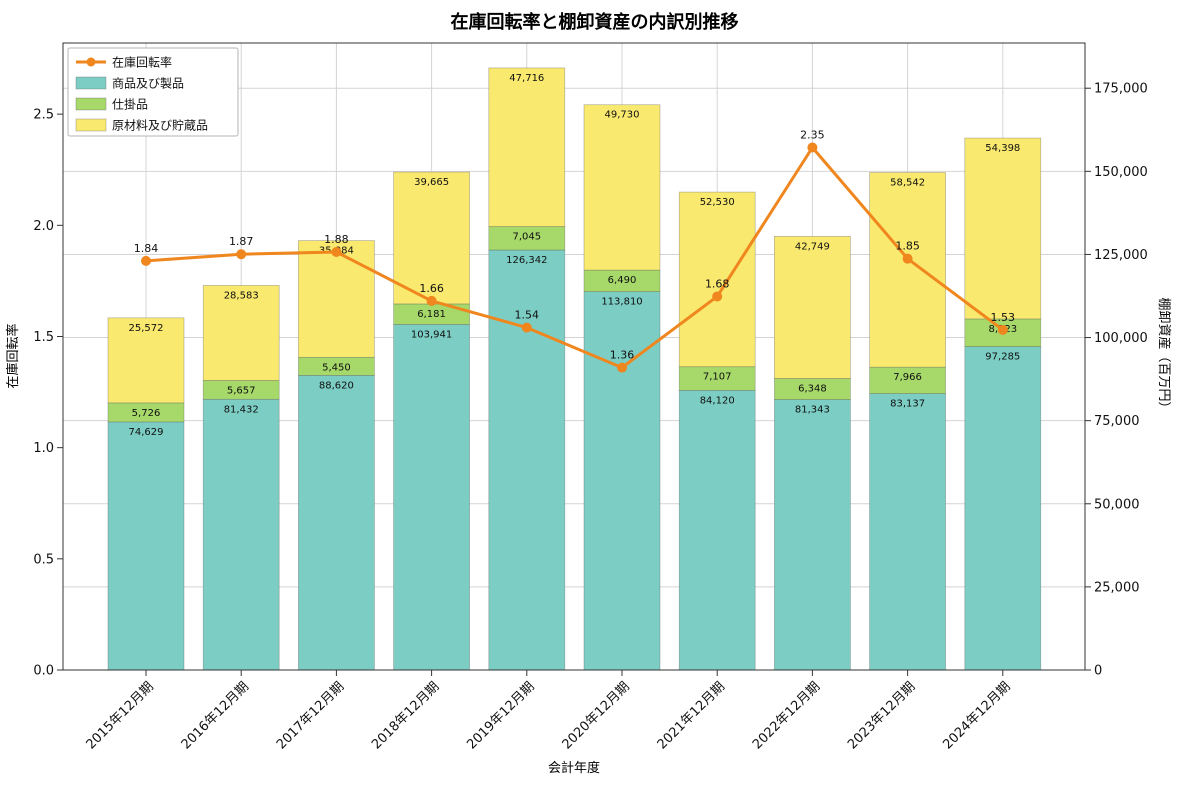  Describe the element at coordinates (717, 283) in the screenshot. I see `line-value-label: 1.68` at that location.